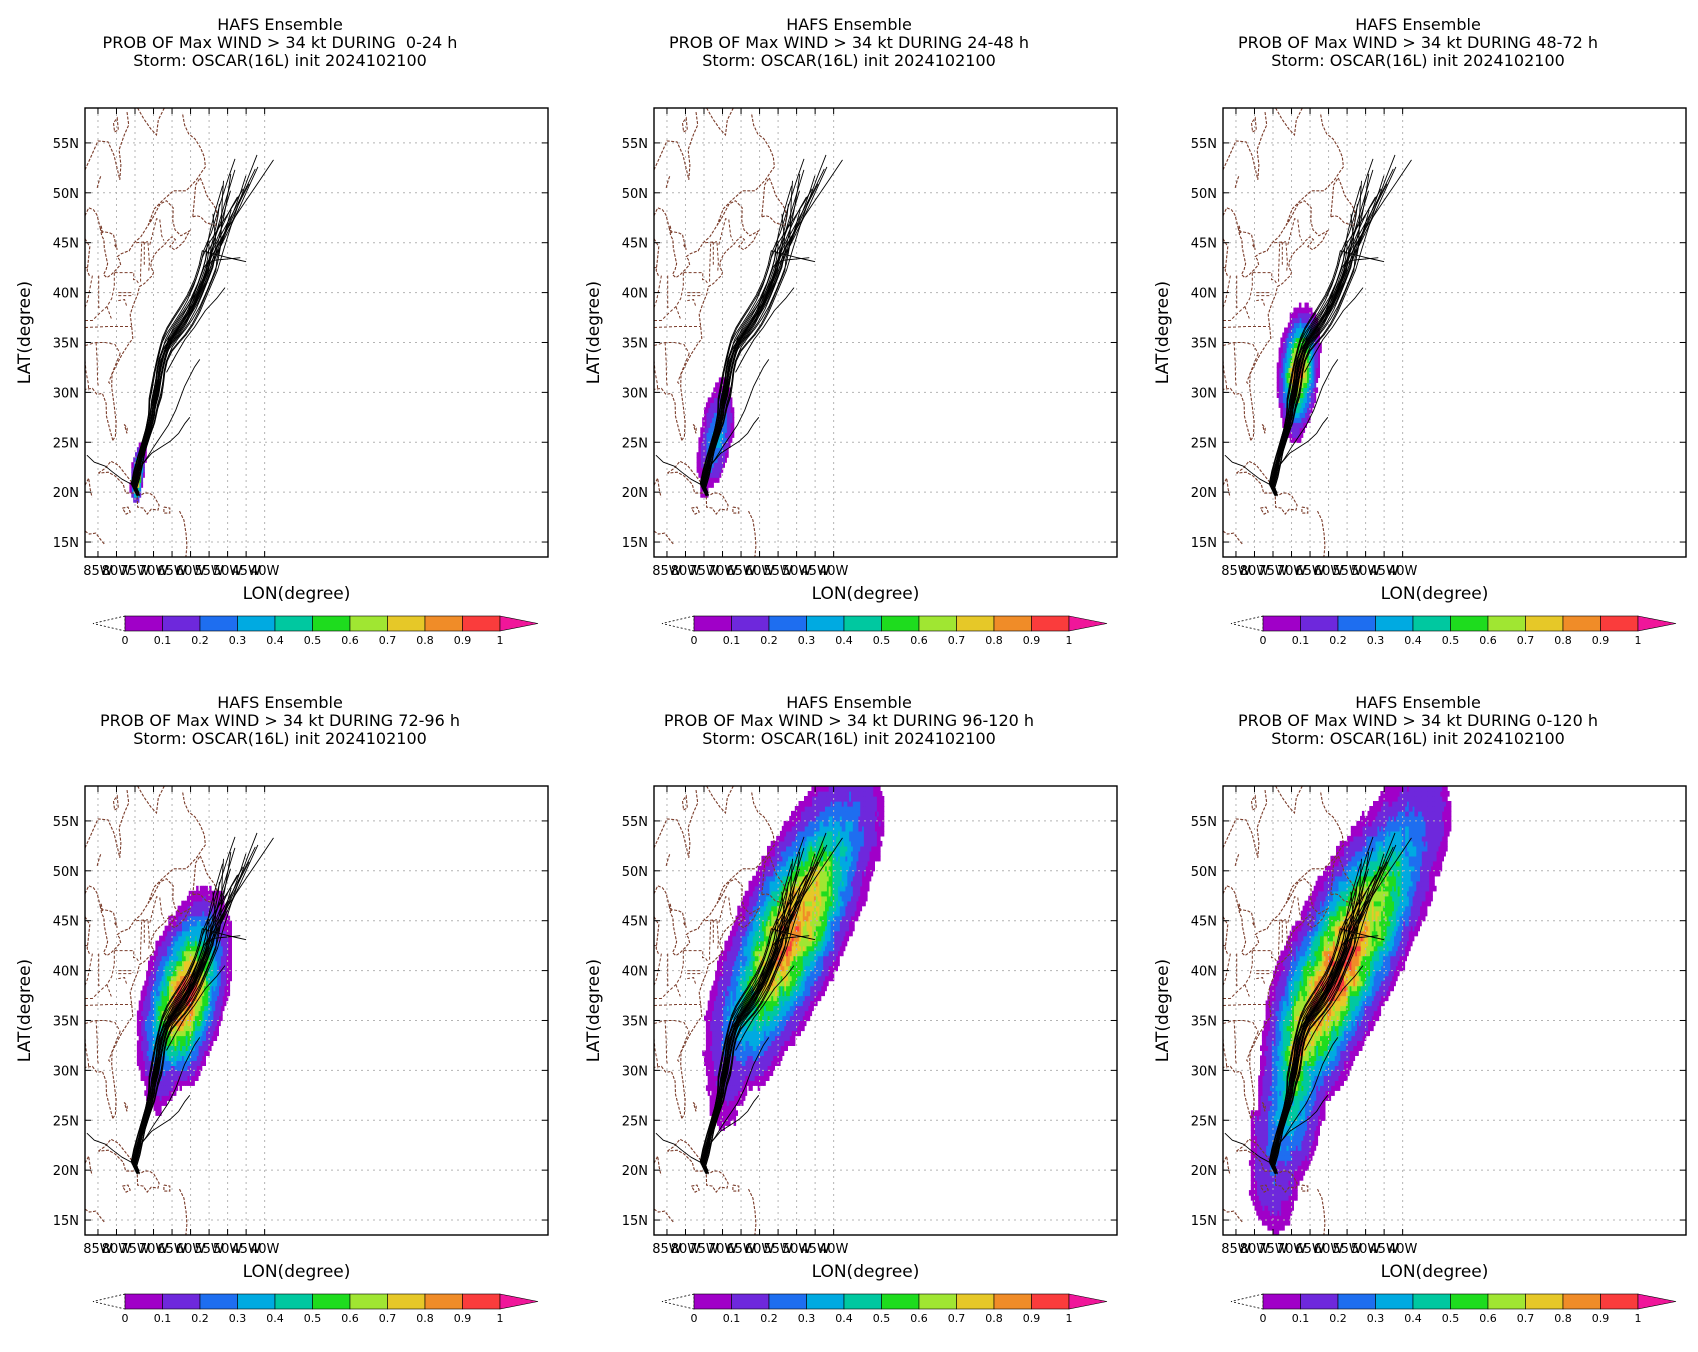 This screenshot has height=1352, width=1698. What do you see at coordinates (180, 325) in the screenshot?
I see `ensemble-tracks` at bounding box center [180, 325].